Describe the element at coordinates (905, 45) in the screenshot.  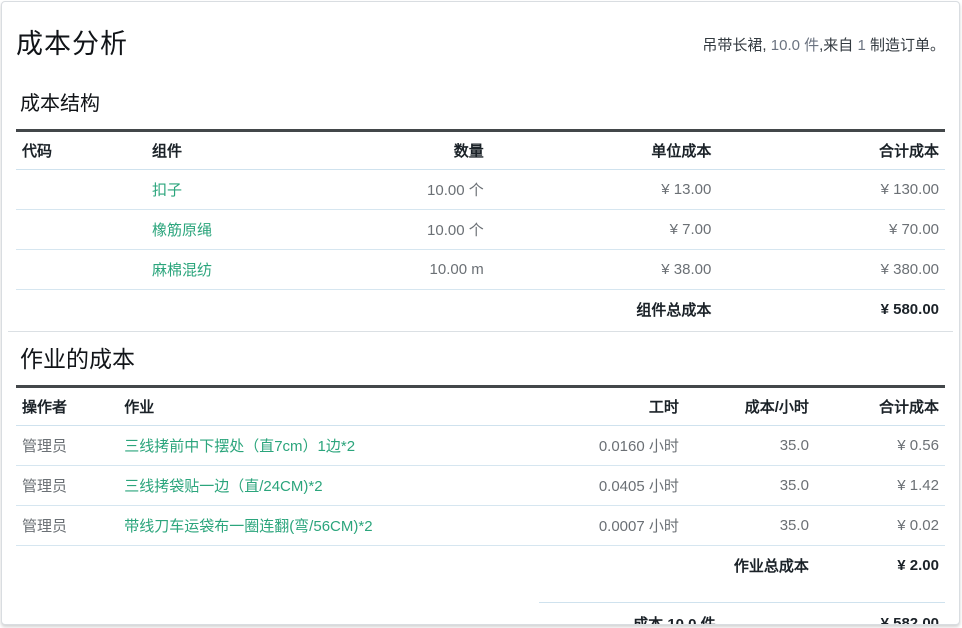
I see `subtitle-tail: 制造订单。` at that location.